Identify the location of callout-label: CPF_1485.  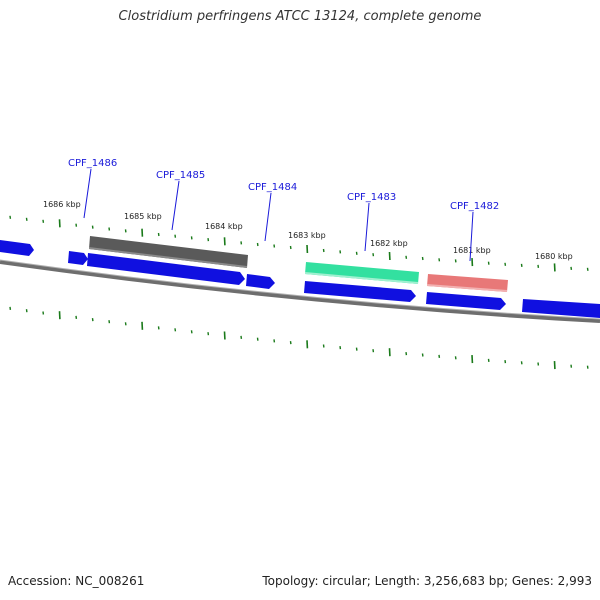
(180, 175).